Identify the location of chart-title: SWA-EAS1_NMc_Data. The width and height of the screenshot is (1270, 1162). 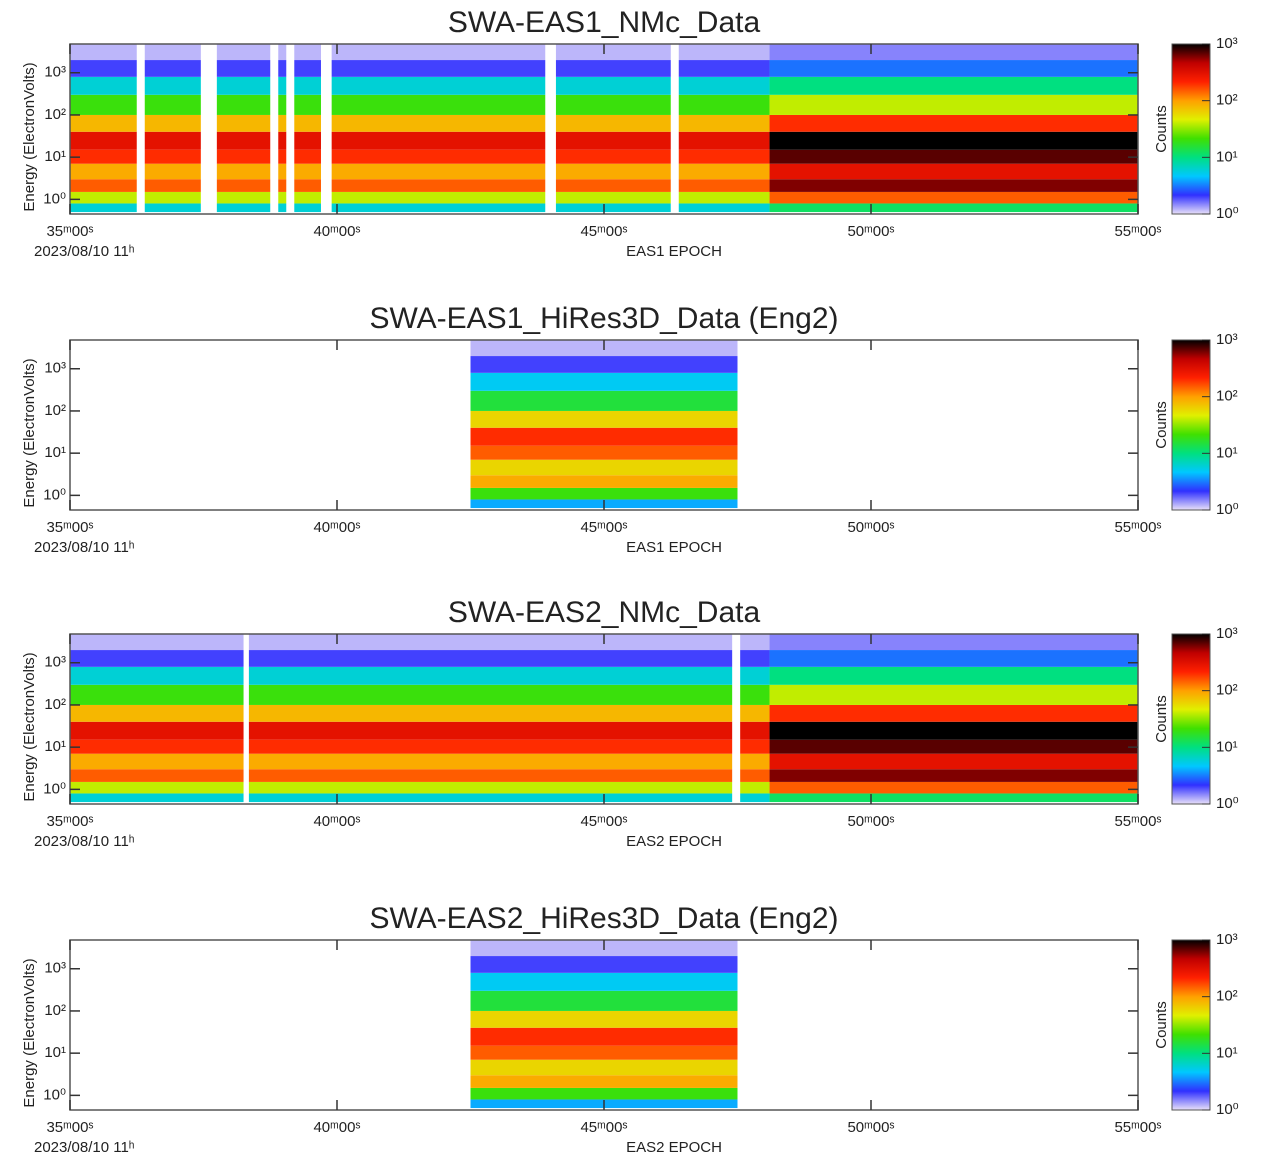
(604, 22).